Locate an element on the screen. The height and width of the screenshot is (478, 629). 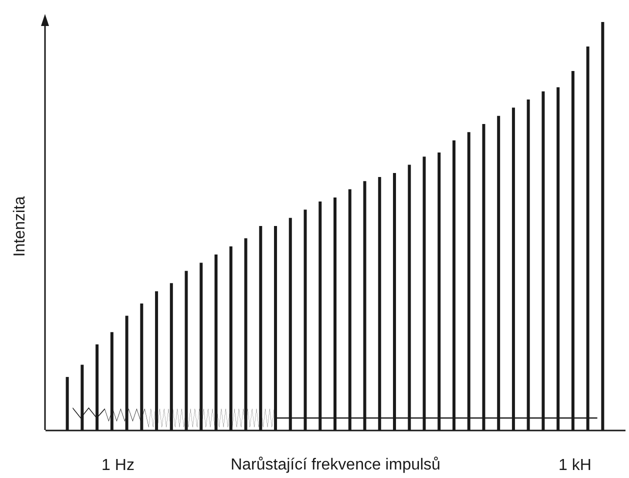
text: 1 kH is located at coordinates (575, 465).